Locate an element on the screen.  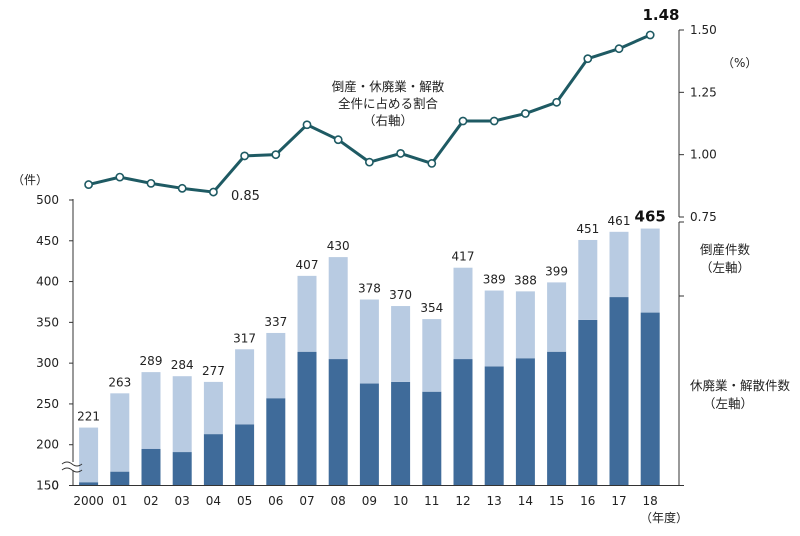
bar-total-annotation: 倒産件数 is located at coordinates (725, 249).